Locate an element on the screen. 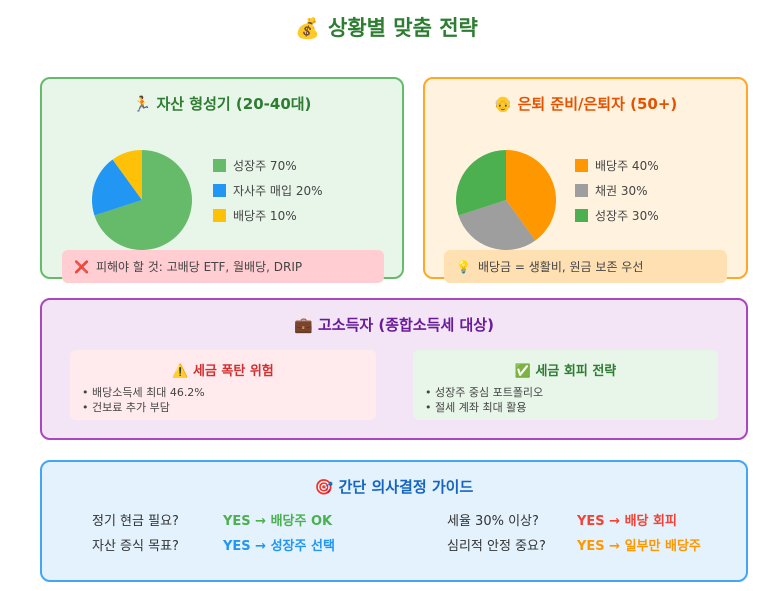  list-item: • 배당소득세 최대 46.2% is located at coordinates (143, 392).